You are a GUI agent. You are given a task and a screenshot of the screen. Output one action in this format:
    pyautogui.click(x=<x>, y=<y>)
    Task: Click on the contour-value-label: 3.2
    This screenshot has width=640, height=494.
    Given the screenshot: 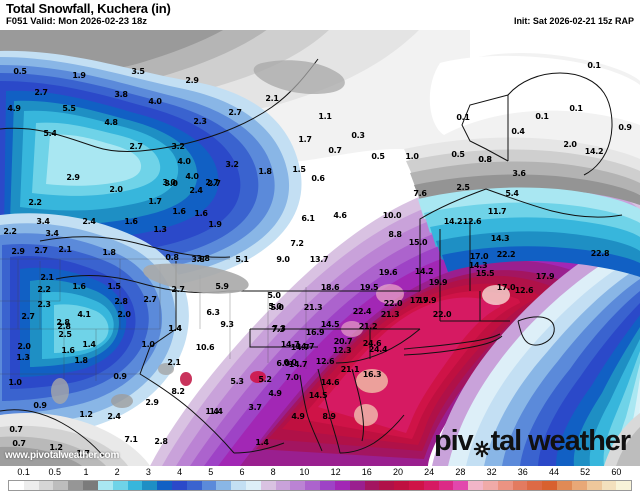 What is the action you would take?
    pyautogui.click(x=178, y=146)
    